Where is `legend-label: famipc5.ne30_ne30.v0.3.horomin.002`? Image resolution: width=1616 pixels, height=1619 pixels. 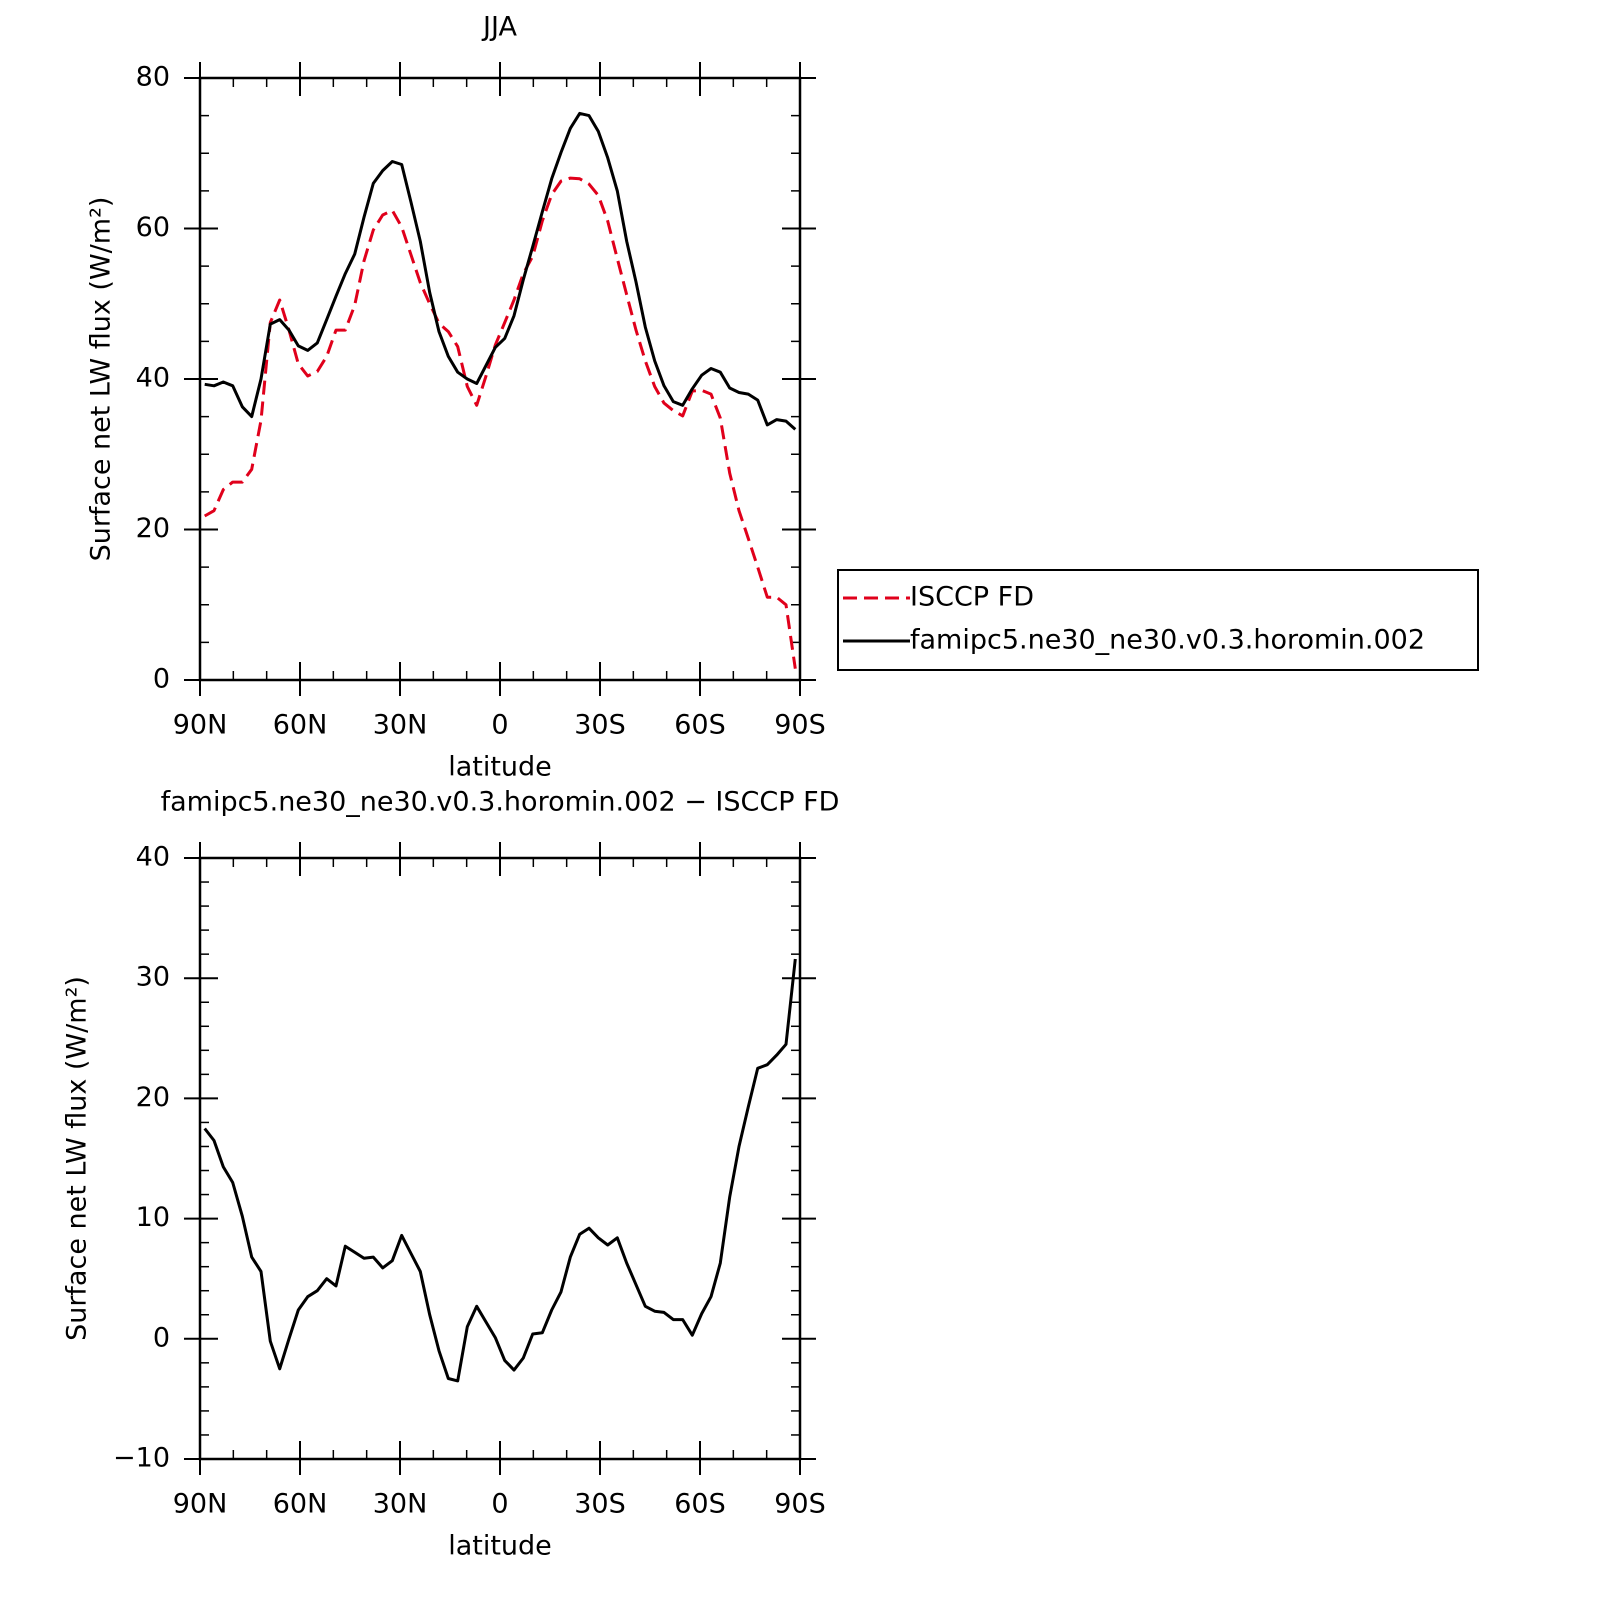 legend-label: famipc5.ne30_ne30.v0.3.horomin.002 is located at coordinates (1167, 640).